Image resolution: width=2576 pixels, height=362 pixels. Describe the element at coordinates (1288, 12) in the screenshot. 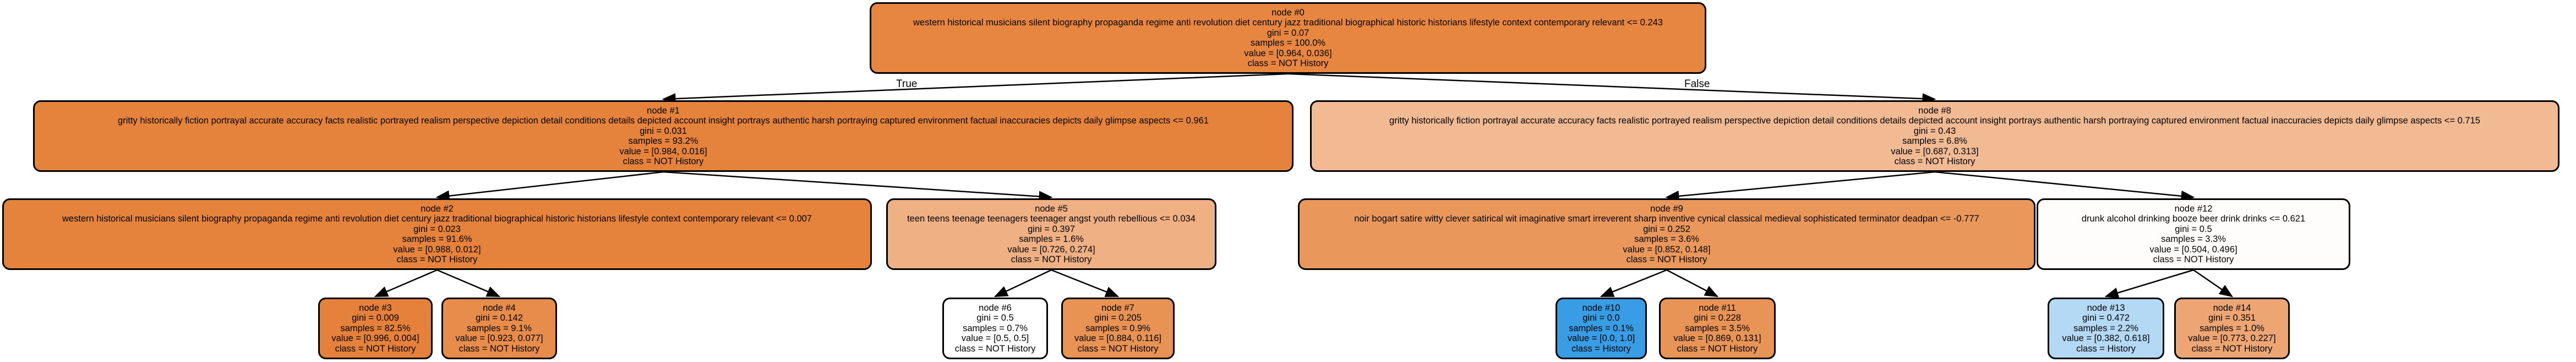

I see `node-id: node #0` at that location.